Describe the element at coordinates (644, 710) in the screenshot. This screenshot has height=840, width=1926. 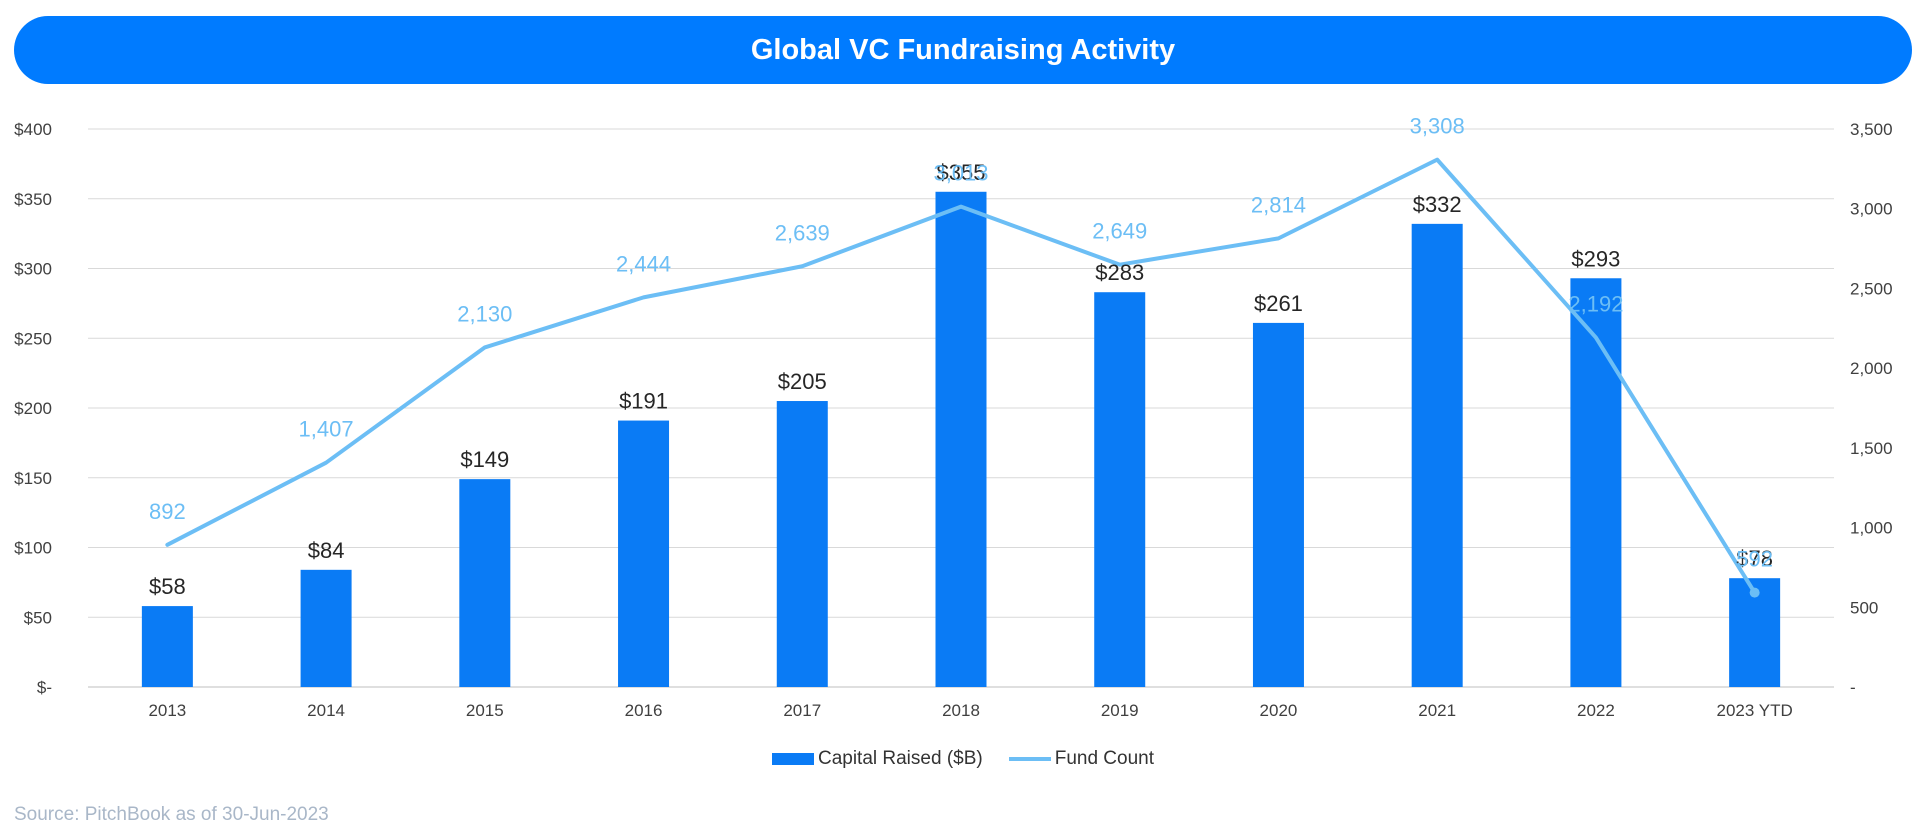
I see `x-tick-label: 2016` at that location.